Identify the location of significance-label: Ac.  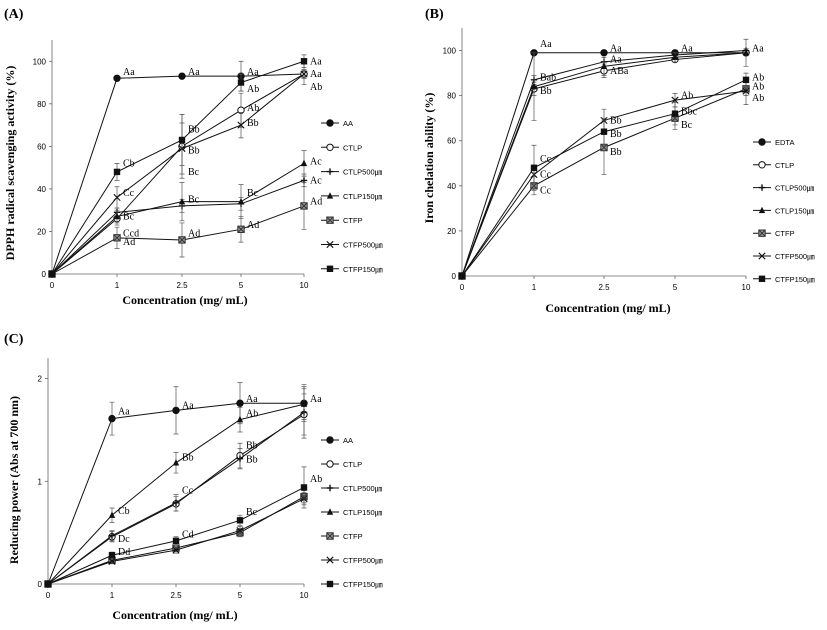
(316, 161).